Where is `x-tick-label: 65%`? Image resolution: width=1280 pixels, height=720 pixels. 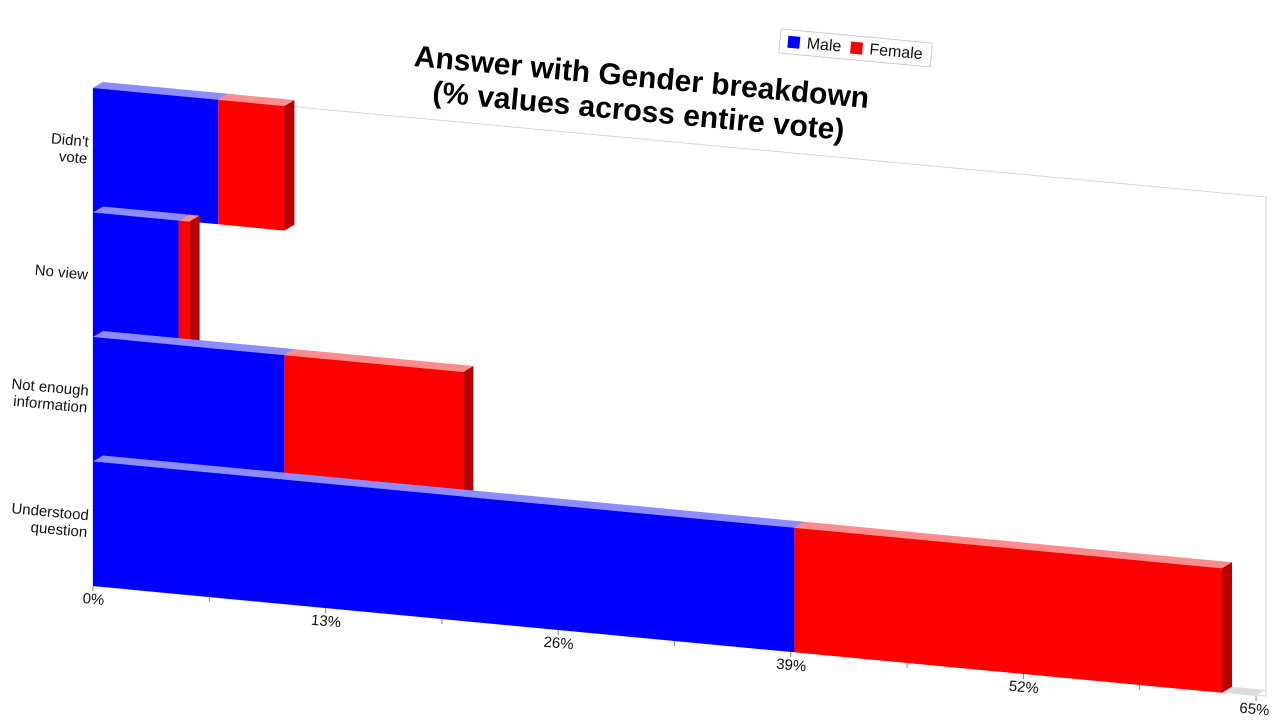 x-tick-label: 65% is located at coordinates (1254, 710).